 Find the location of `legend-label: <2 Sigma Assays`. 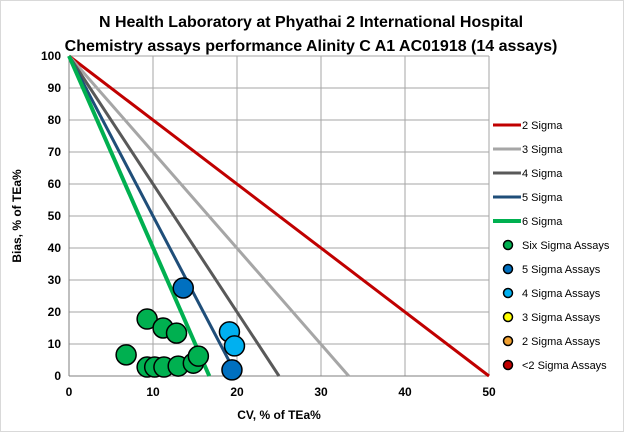

legend-label: <2 Sigma Assays is located at coordinates (564, 366).